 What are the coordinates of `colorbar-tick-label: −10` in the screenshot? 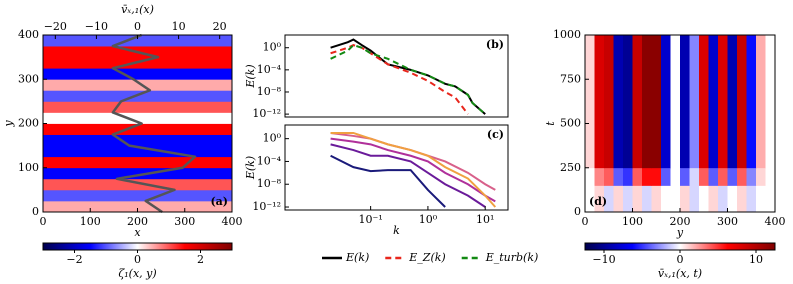 It's located at (603, 259).